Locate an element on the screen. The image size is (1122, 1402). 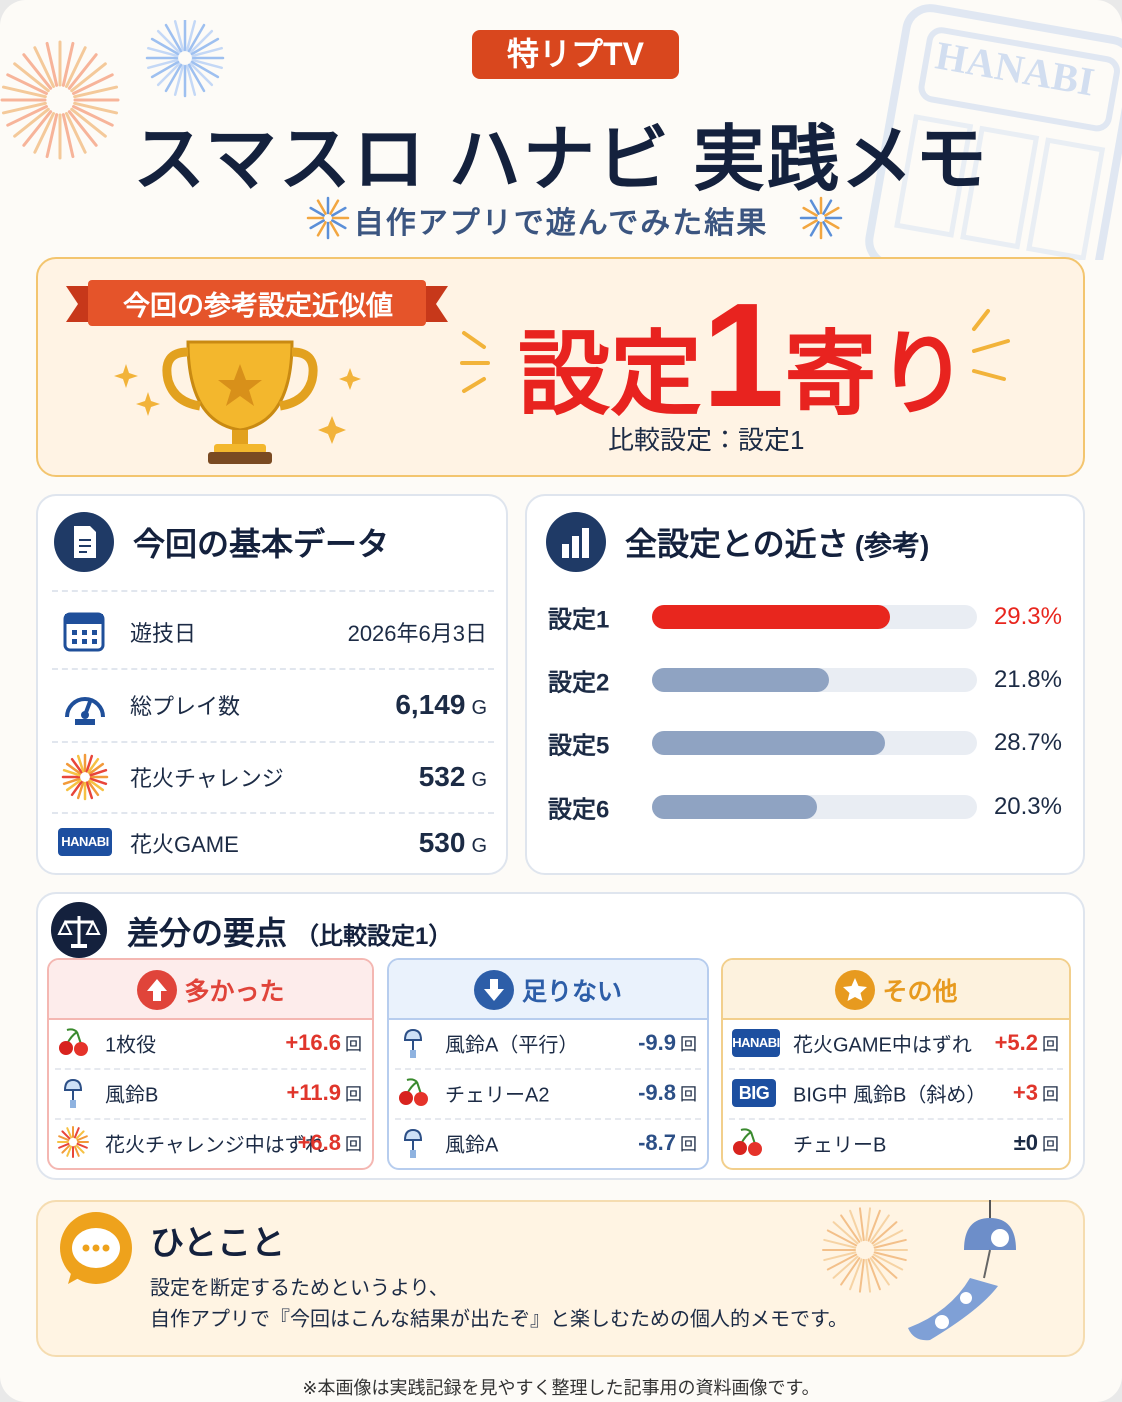
bar-label: 設定6 is located at coordinates (579, 810).